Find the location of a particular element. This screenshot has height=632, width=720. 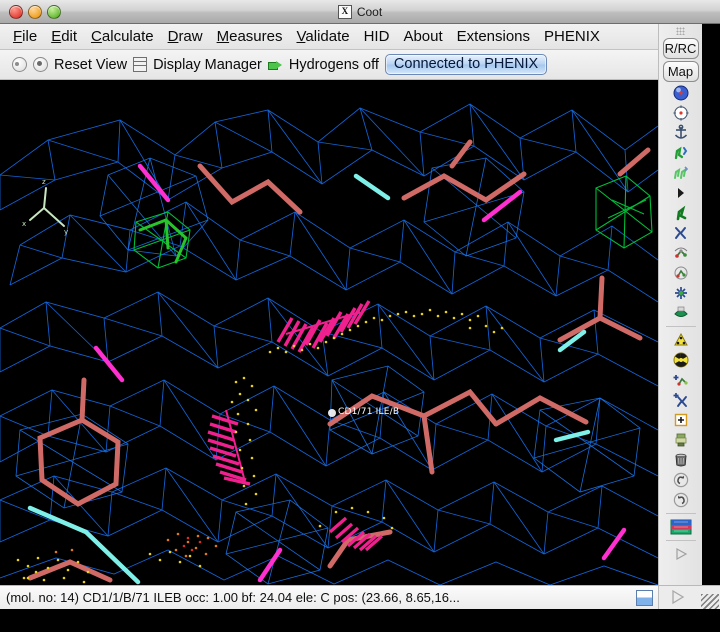

title-bar: X Coot is located at coordinates (360, 12).